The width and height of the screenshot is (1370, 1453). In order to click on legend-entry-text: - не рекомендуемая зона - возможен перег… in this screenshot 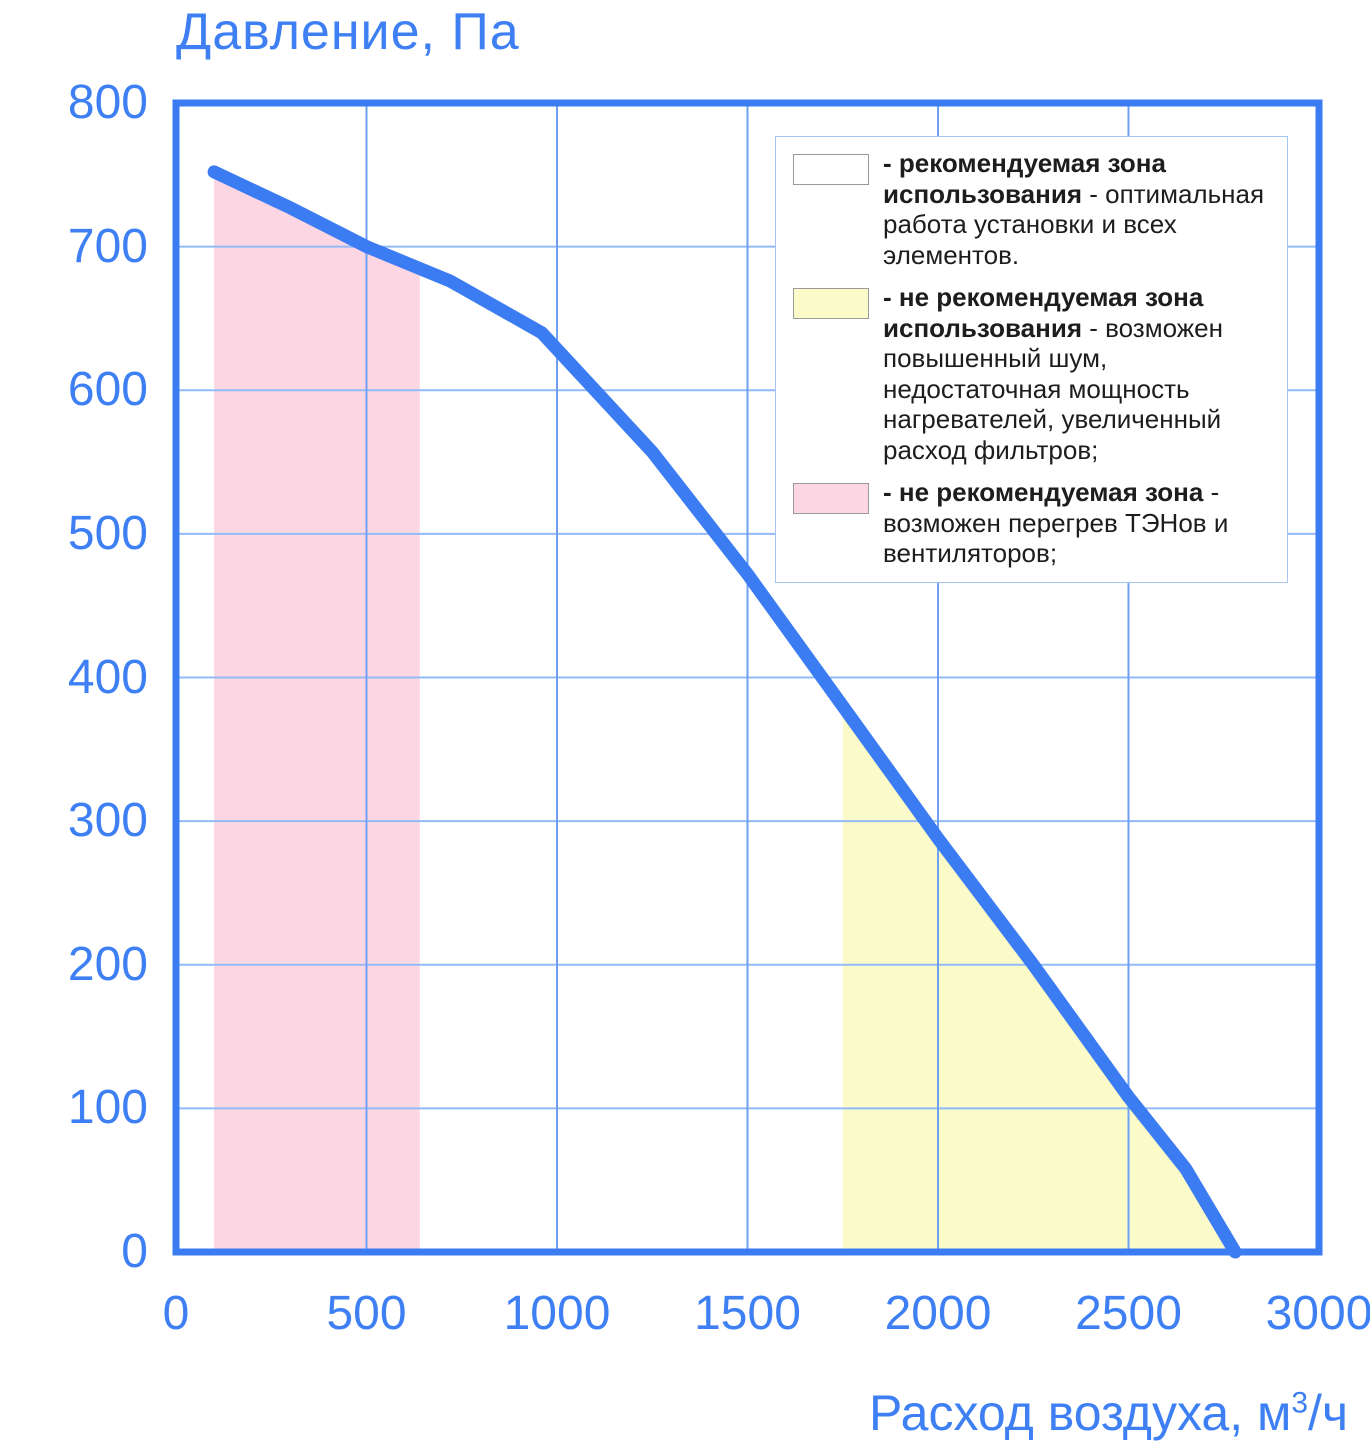, I will do `click(1078, 523)`.